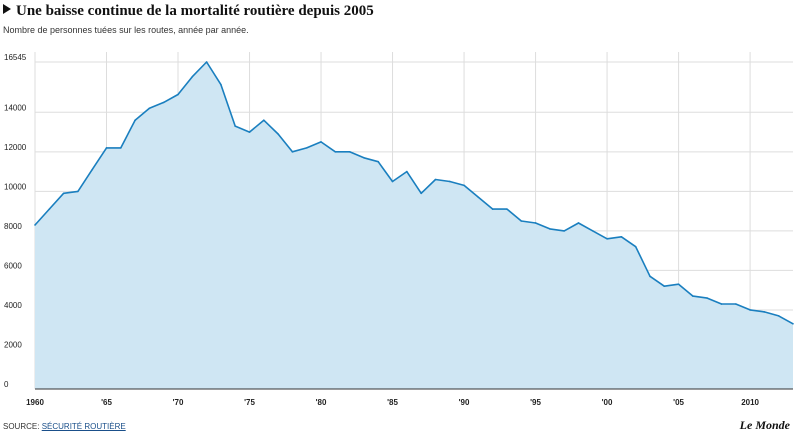  I want to click on x-tick-label: '90, so click(464, 402).